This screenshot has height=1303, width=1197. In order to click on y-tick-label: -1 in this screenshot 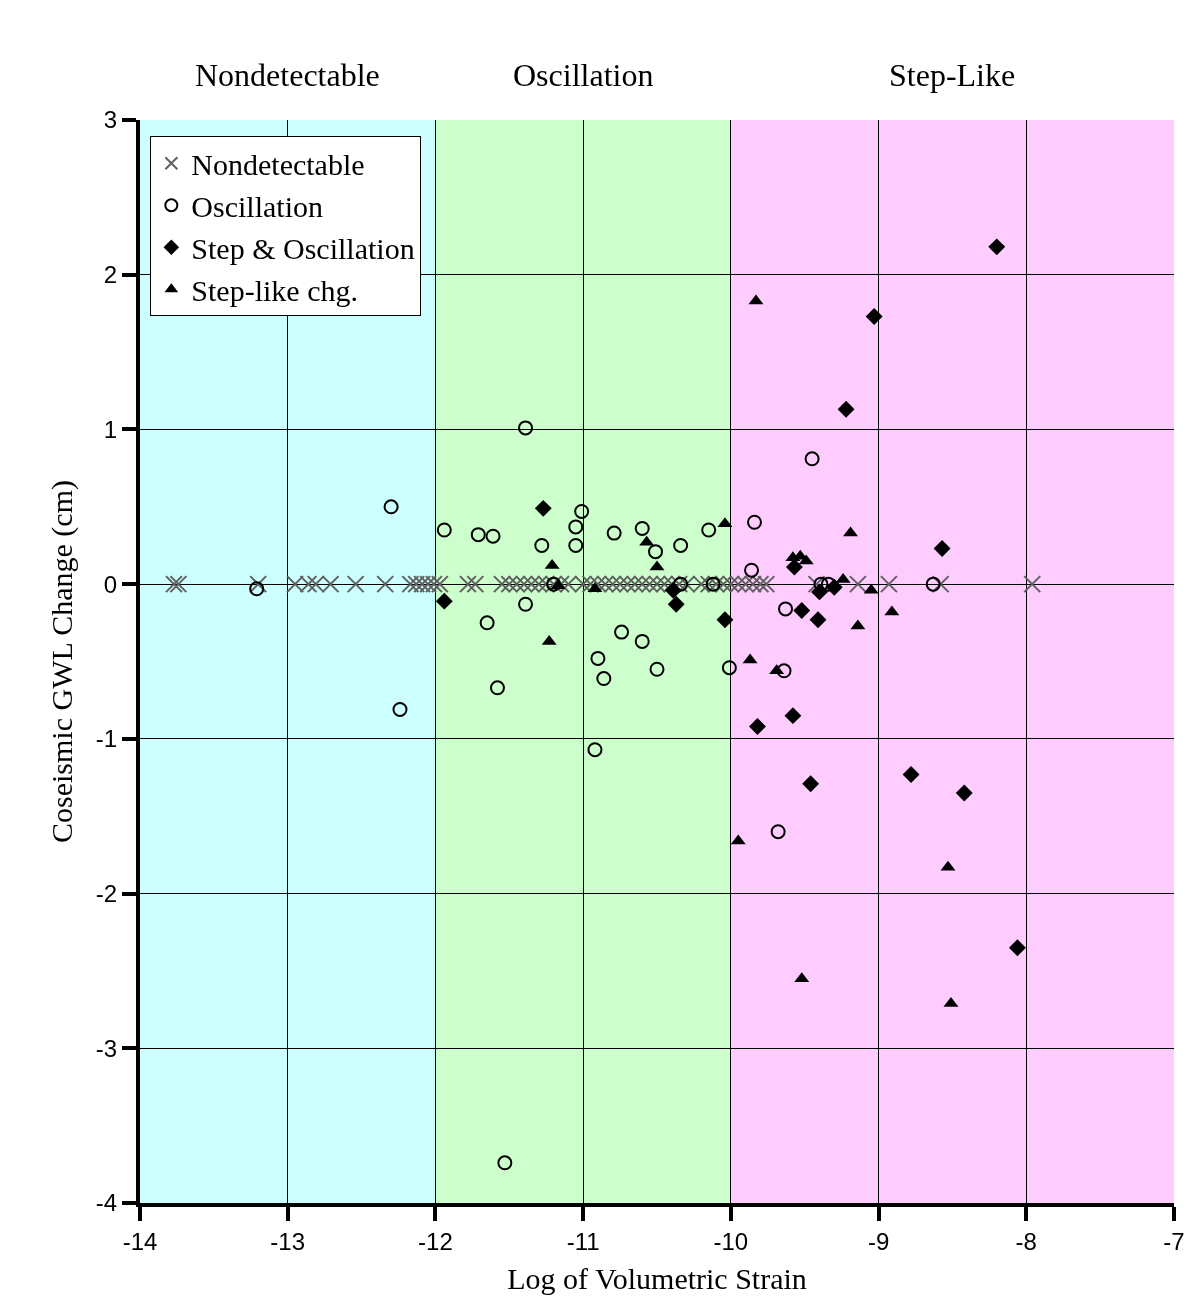, I will do `click(106, 739)`.